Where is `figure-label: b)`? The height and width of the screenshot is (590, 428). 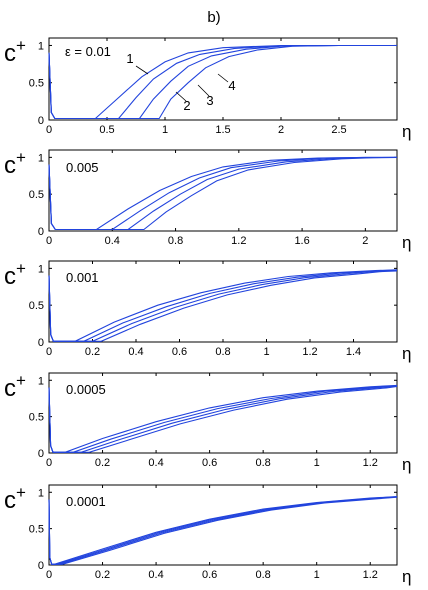
figure-label: b) is located at coordinates (213, 17).